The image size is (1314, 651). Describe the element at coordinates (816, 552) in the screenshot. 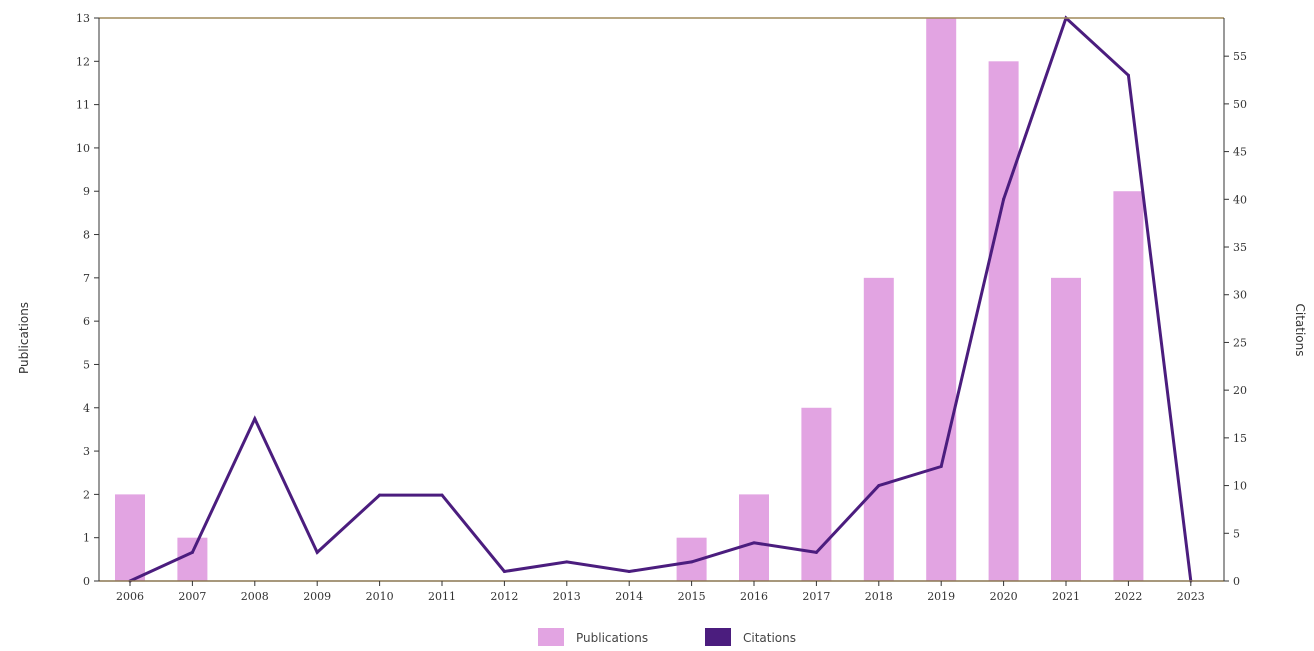

I see `citations-point-2017` at that location.